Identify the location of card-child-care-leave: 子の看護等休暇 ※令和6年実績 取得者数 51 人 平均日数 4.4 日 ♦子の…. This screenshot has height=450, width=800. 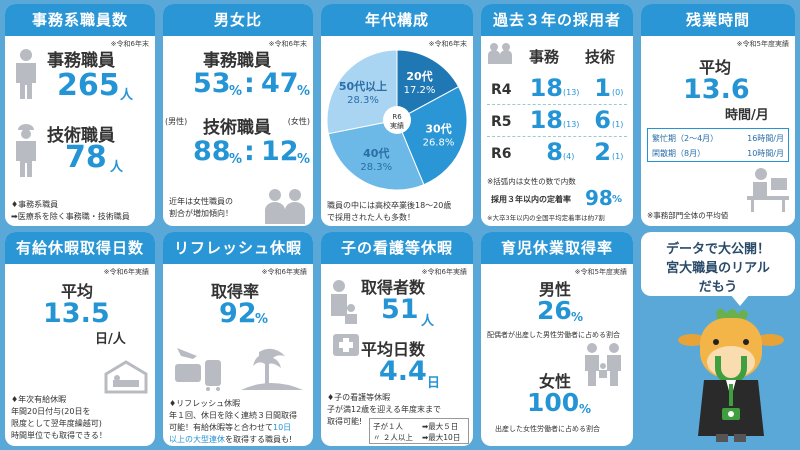
(397, 339).